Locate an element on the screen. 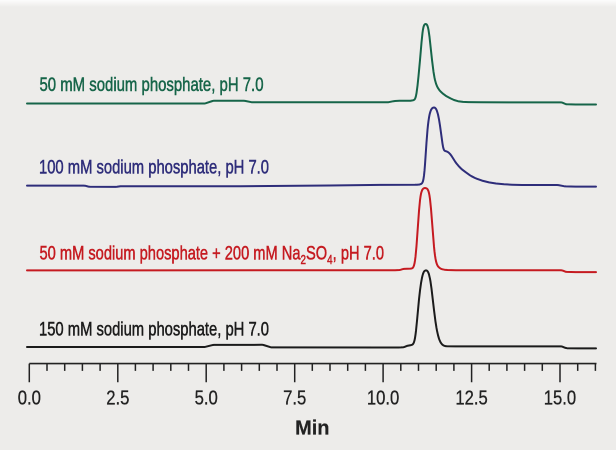 Image resolution: width=616 pixels, height=450 pixels. svg-text:100 mM sodium phosphate, pH 7.: 100 mM sodium phosphate, pH 7.0 is located at coordinates (154, 167).